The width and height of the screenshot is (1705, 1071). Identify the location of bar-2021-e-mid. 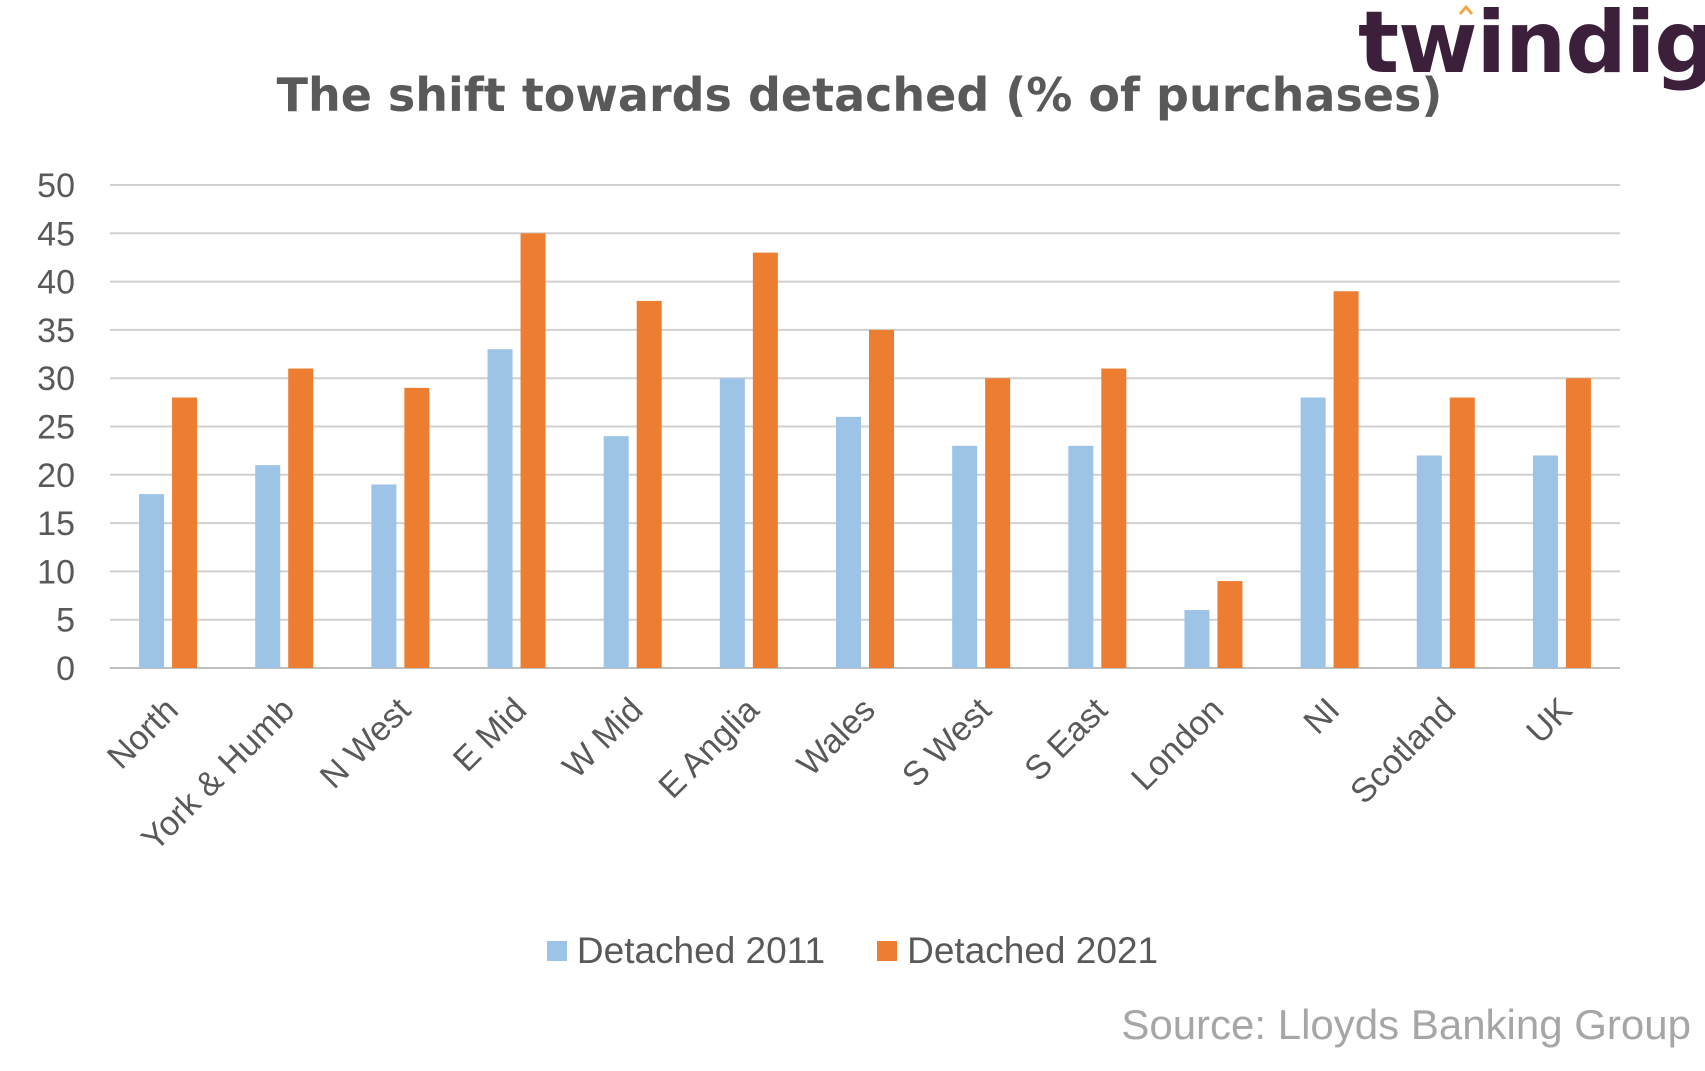
(533, 451).